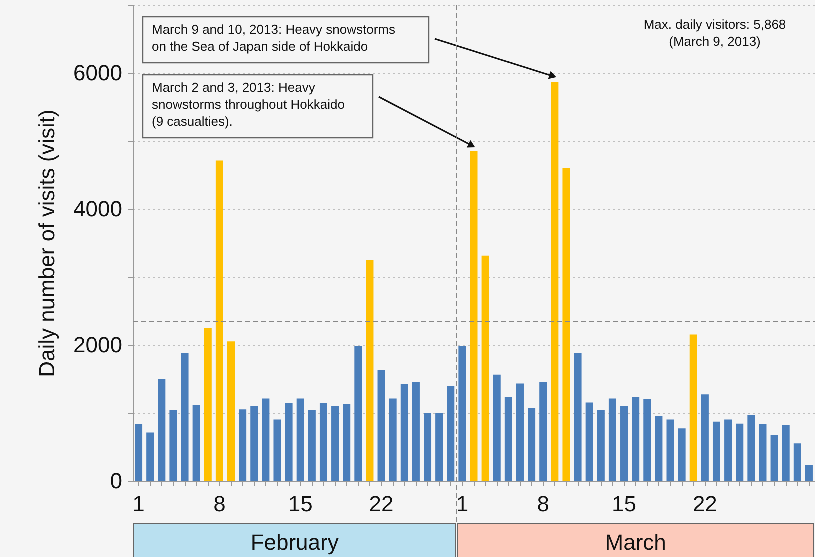 Image resolution: width=815 pixels, height=557 pixels. Describe the element at coordinates (47, 244) in the screenshot. I see `y-axis-title: Daily number of visits (visit)` at that location.